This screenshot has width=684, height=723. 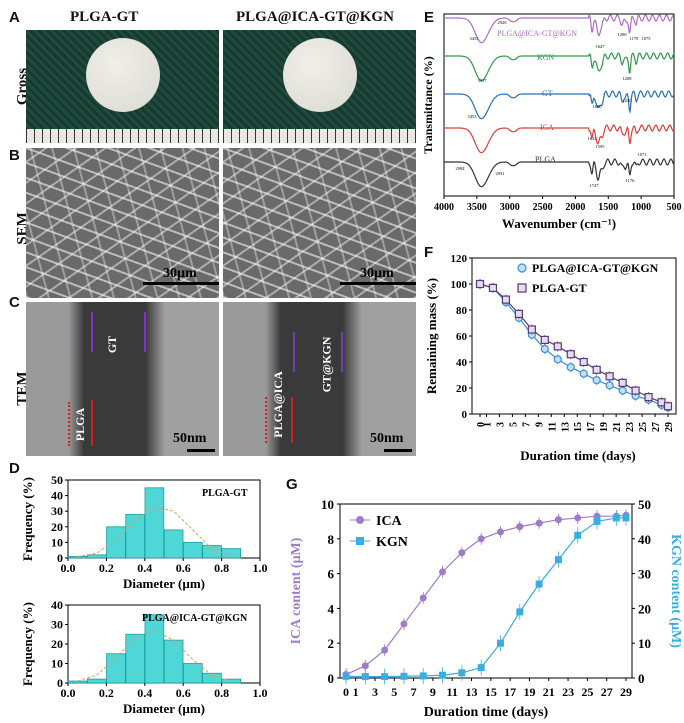 I want to click on gross-image-plga-ica-gt-kgn, so click(x=319, y=86).